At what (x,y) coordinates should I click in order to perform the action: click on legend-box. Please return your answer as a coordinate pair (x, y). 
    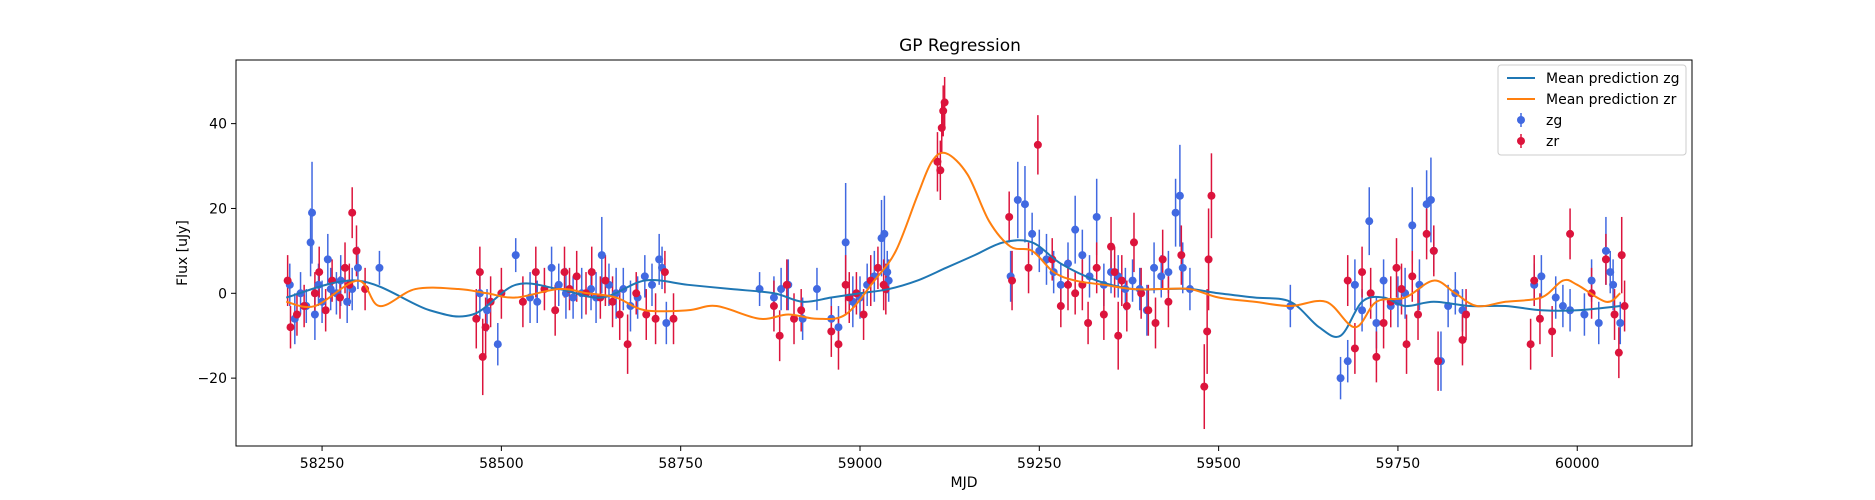
    Looking at the image, I should click on (1592, 110).